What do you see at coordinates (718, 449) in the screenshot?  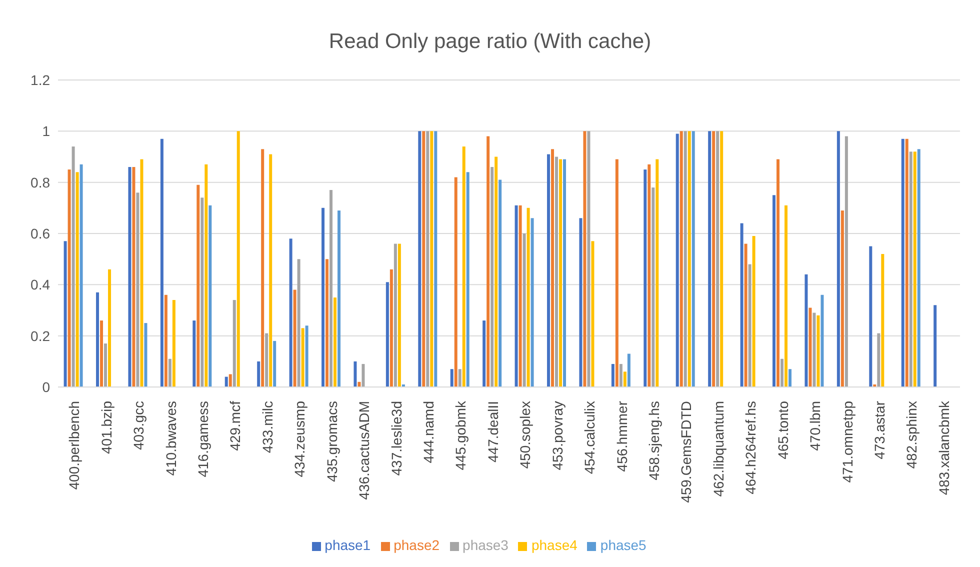 I see `x-tick-label: 462.libquantum` at bounding box center [718, 449].